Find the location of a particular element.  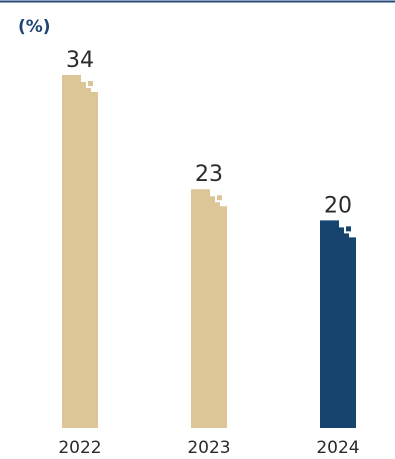

x-tick-label-2024: 2024 is located at coordinates (337, 448).